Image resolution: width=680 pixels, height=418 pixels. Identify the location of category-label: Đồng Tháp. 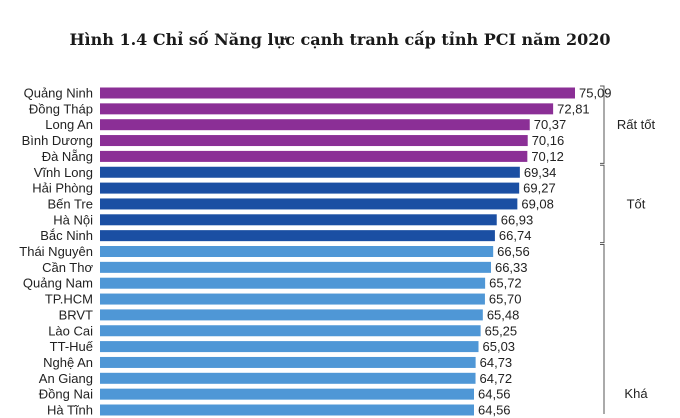
(61, 108).